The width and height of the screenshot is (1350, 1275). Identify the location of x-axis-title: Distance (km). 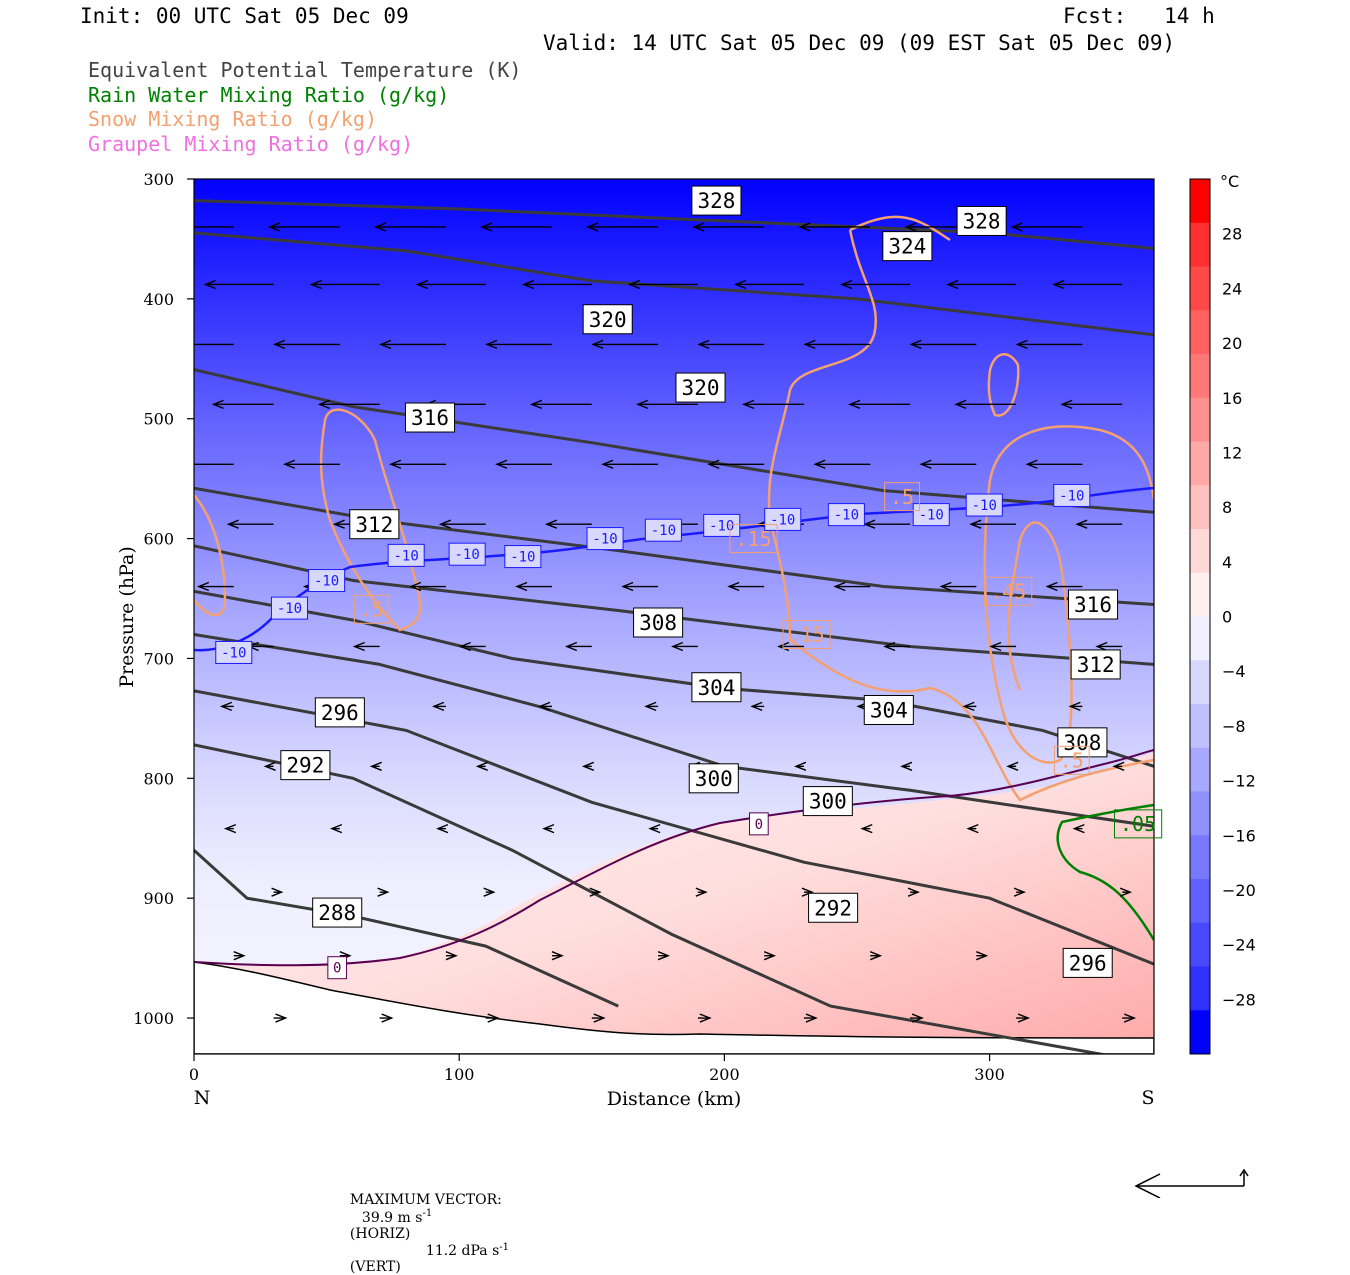
(674, 1099).